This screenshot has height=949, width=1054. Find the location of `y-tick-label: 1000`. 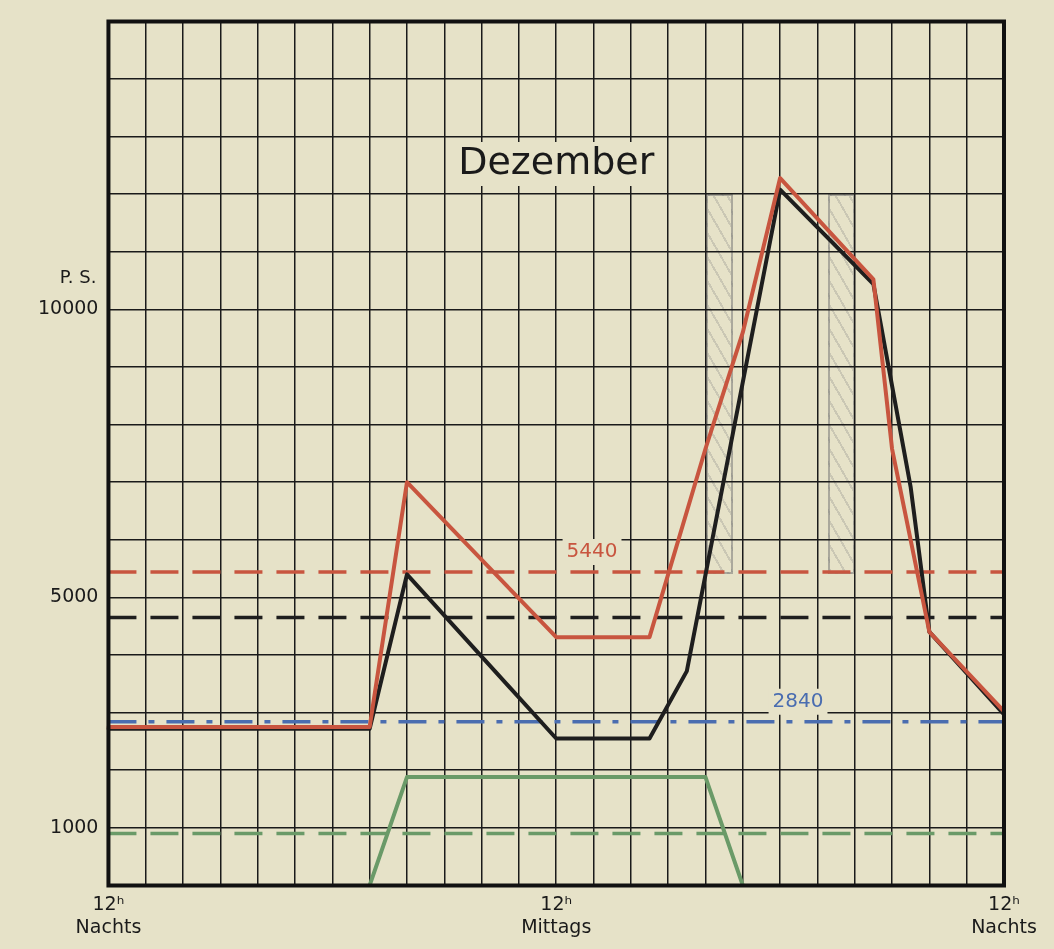

y-tick-label: 1000 is located at coordinates (74, 825).